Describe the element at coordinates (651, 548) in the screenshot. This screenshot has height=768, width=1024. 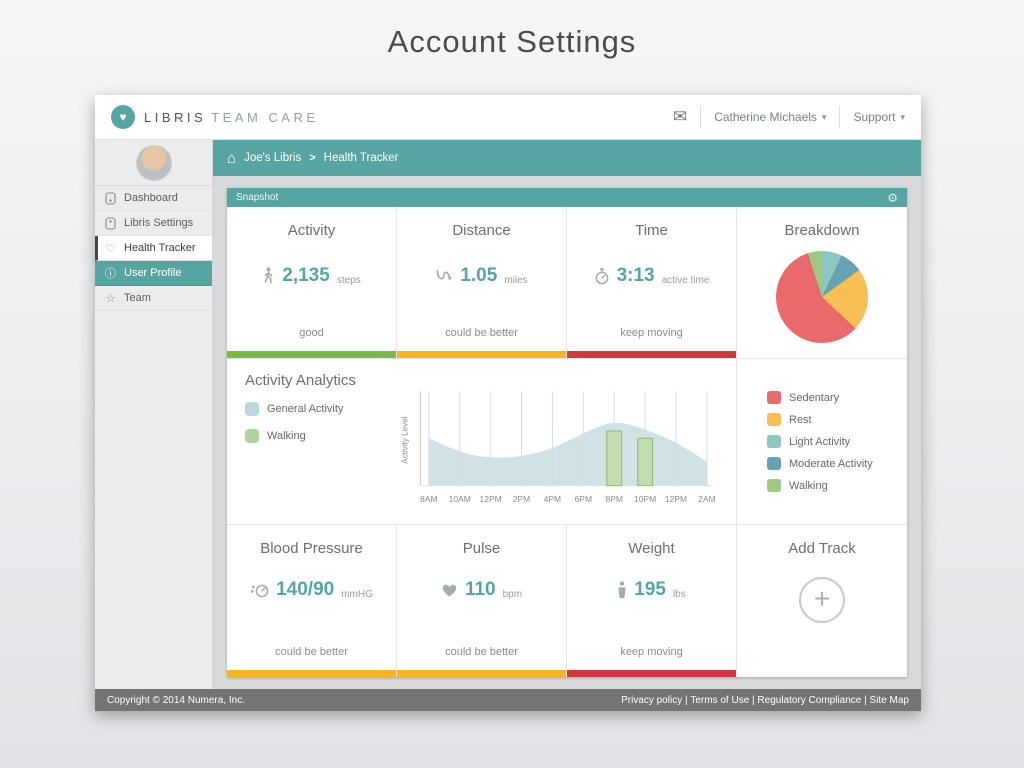
I see `card-title: Weight` at that location.